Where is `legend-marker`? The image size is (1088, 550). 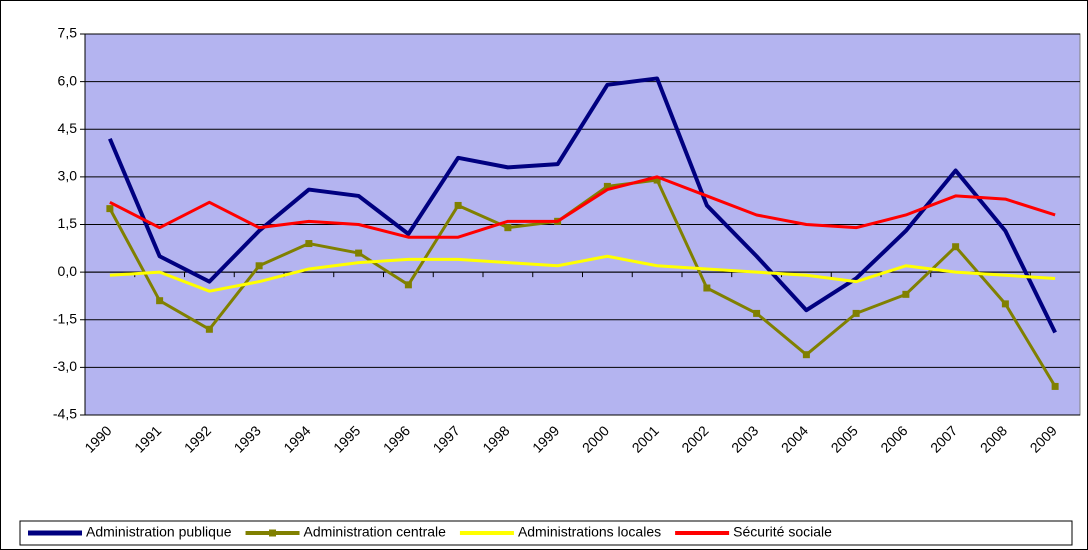 legend-marker is located at coordinates (273, 533).